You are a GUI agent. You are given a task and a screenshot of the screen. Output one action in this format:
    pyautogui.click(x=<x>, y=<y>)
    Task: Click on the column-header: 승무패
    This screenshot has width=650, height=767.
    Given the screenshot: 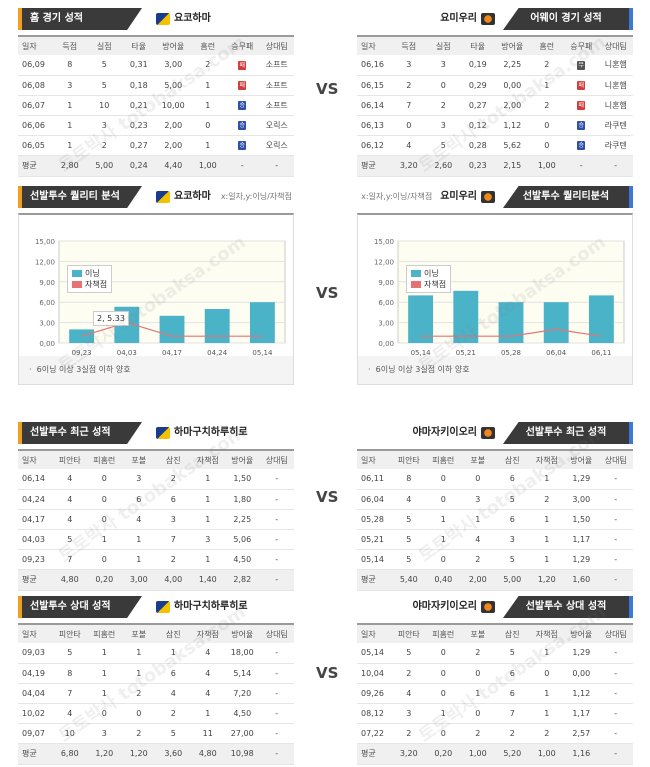 What is the action you would take?
    pyautogui.click(x=242, y=45)
    